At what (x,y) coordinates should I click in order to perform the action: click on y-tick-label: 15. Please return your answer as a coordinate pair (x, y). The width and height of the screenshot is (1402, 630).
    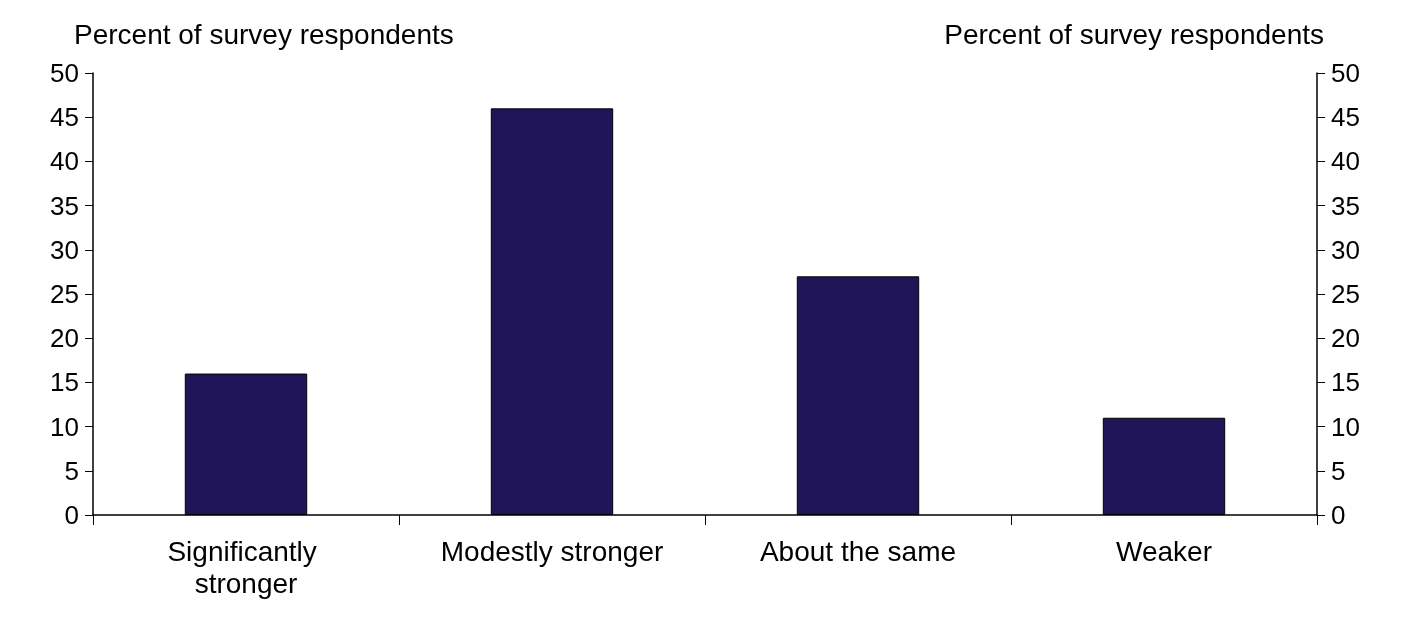
    Looking at the image, I should click on (64, 382).